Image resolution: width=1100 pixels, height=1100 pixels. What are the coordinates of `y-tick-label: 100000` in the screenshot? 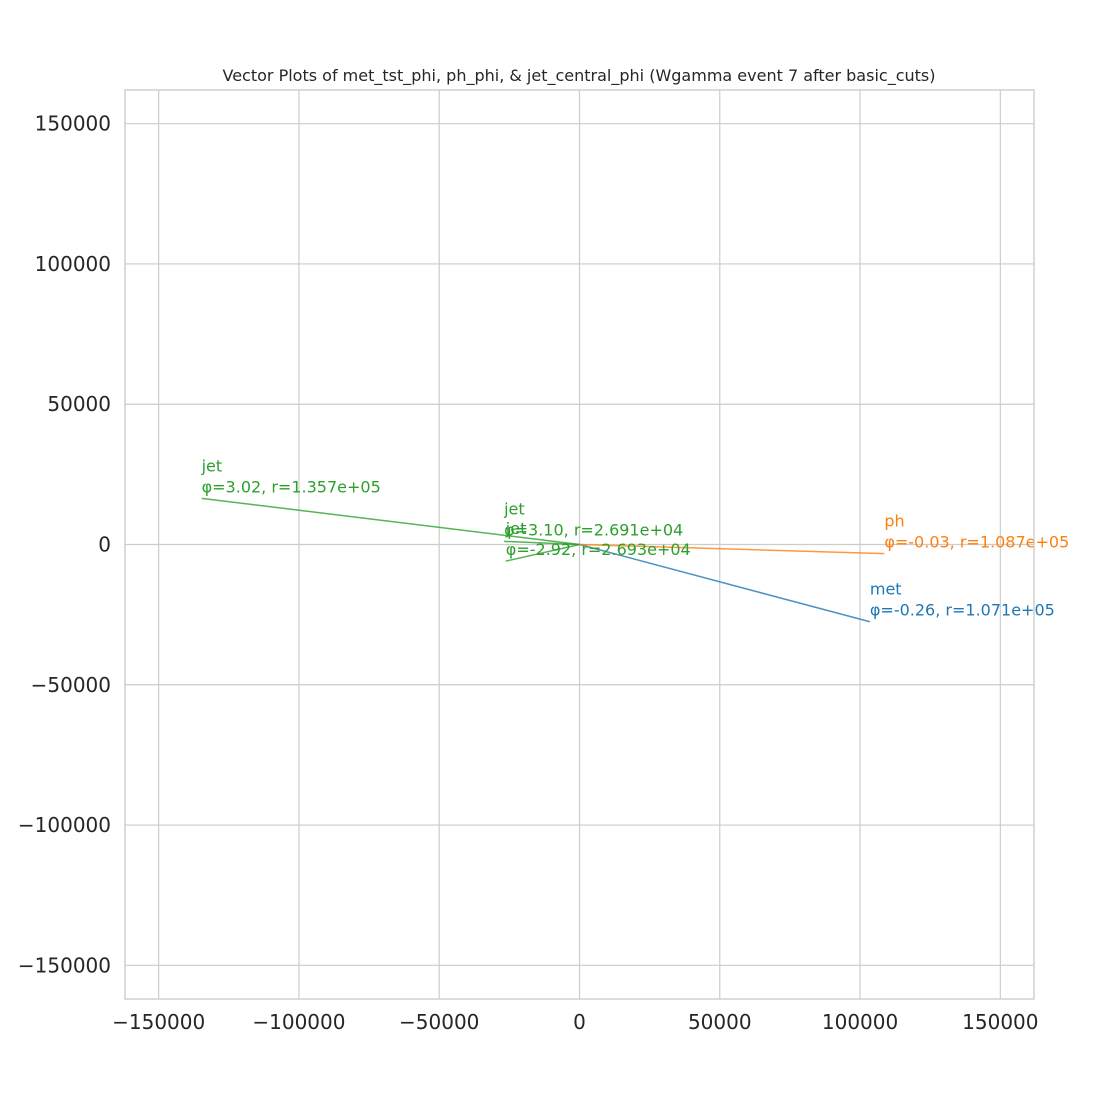 It's located at (73, 264).